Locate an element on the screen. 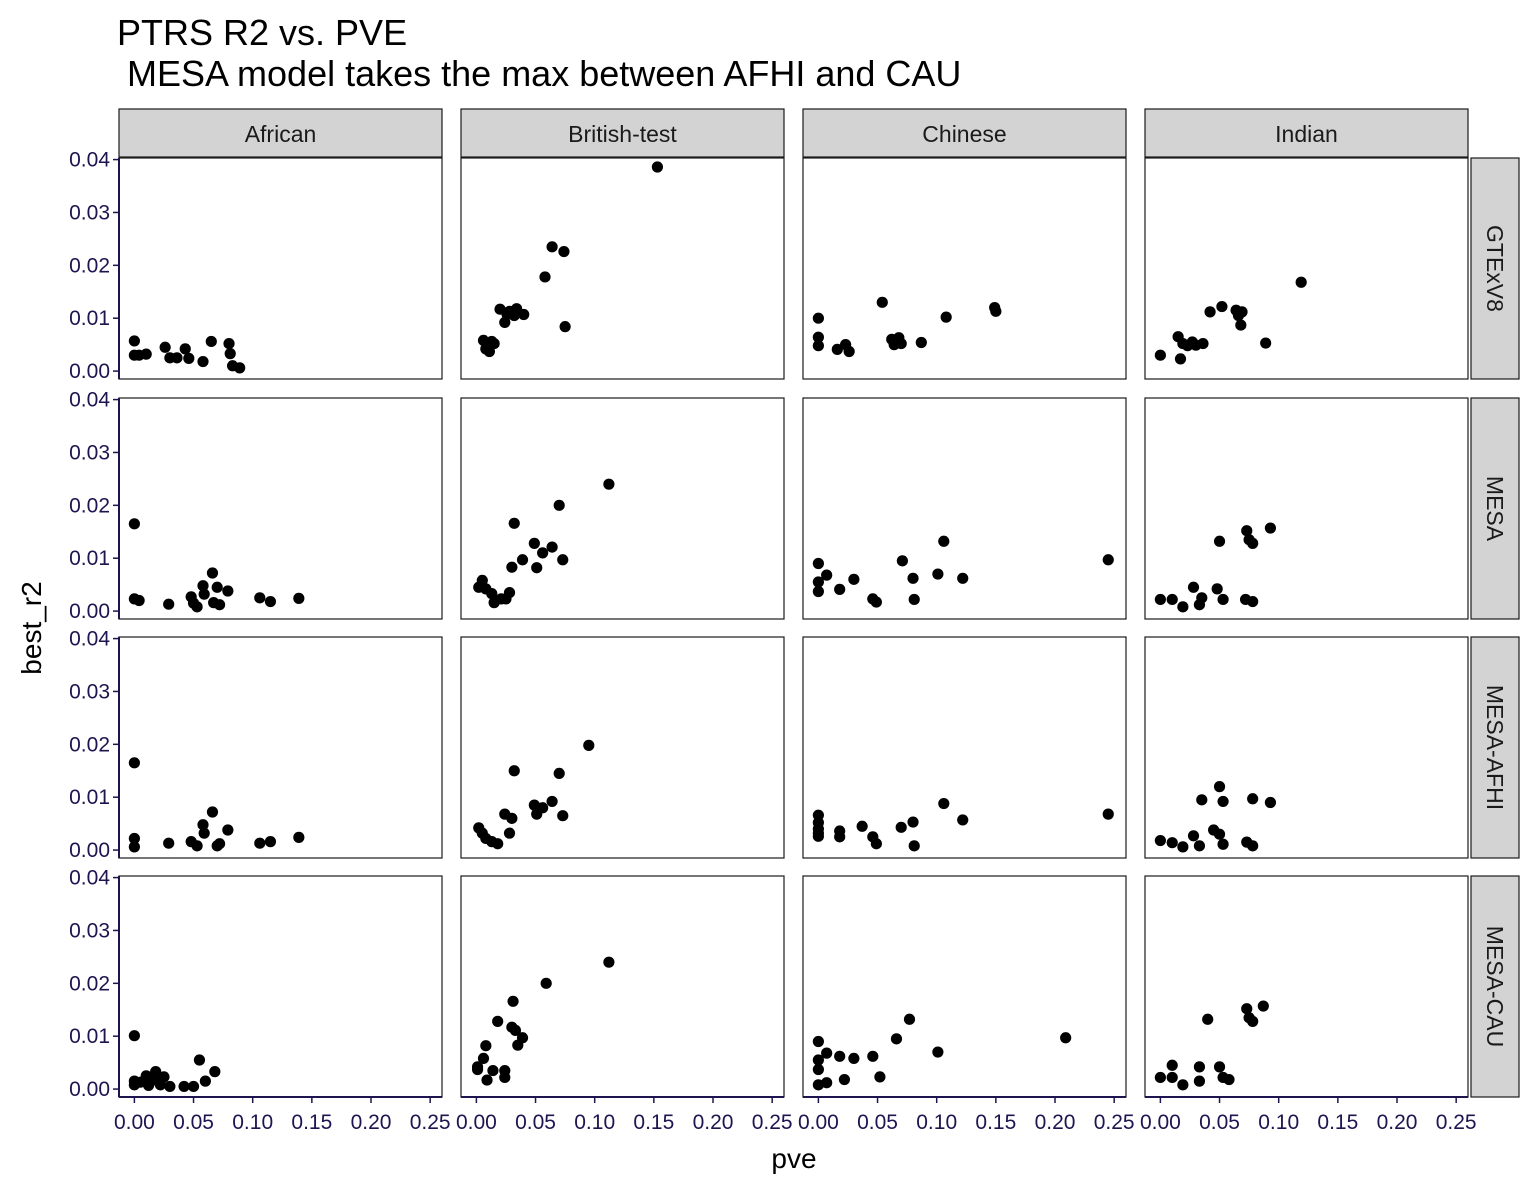 The image size is (1536, 1190). column-strip-chinese is located at coordinates (964, 133).